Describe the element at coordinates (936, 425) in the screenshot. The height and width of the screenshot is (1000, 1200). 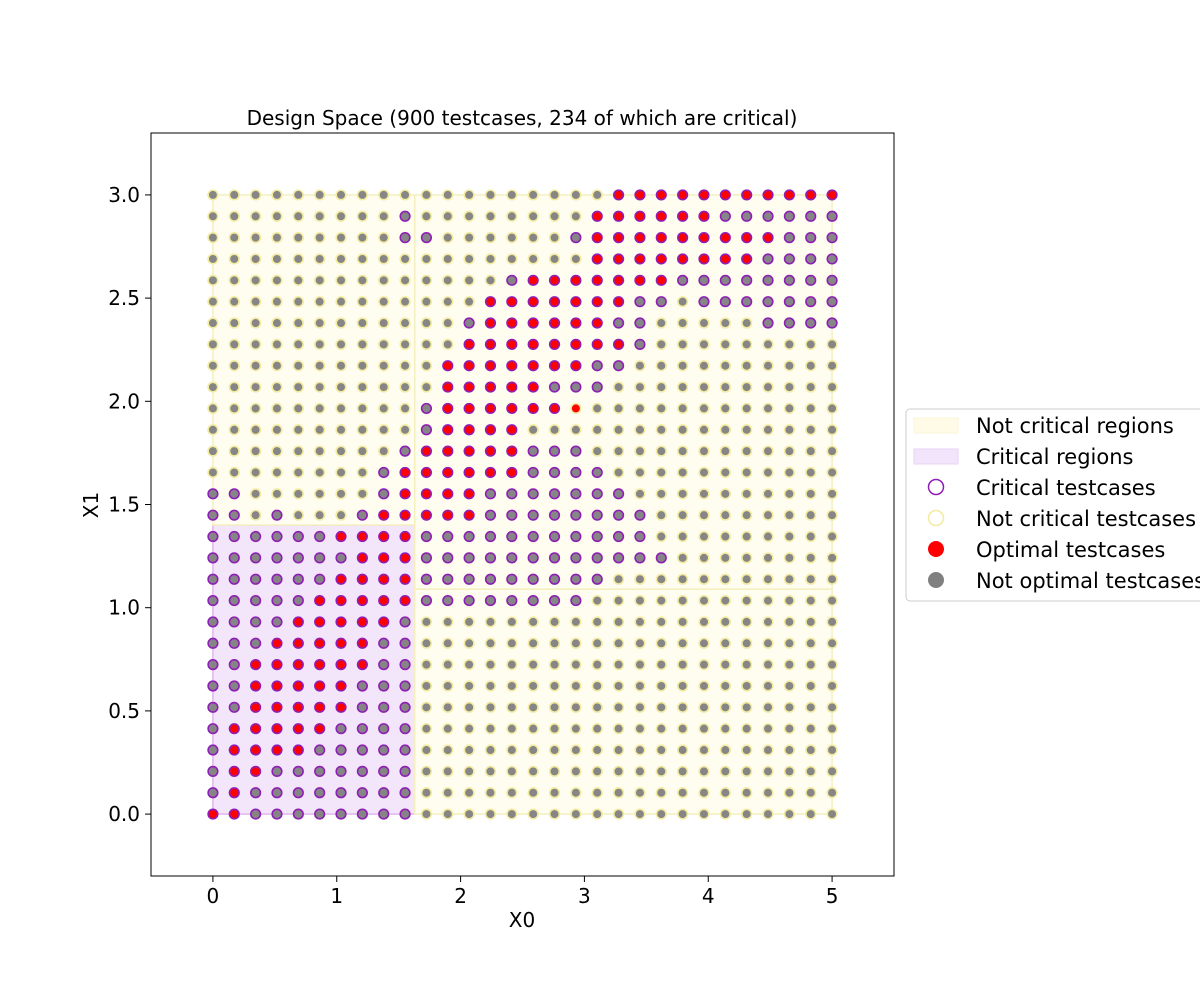
I see `legend-swatch-not-critical-regions` at that location.